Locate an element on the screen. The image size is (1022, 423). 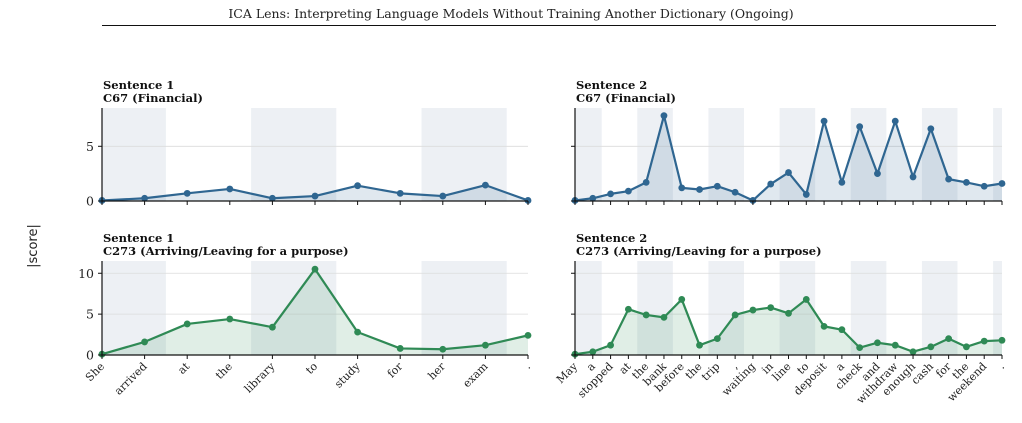
y-tick-label: 10 is located at coordinates (86, 273).